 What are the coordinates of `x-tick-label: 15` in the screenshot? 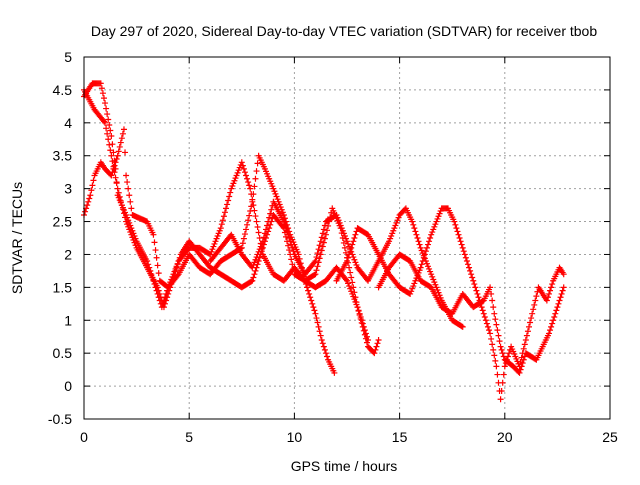 It's located at (400, 437).